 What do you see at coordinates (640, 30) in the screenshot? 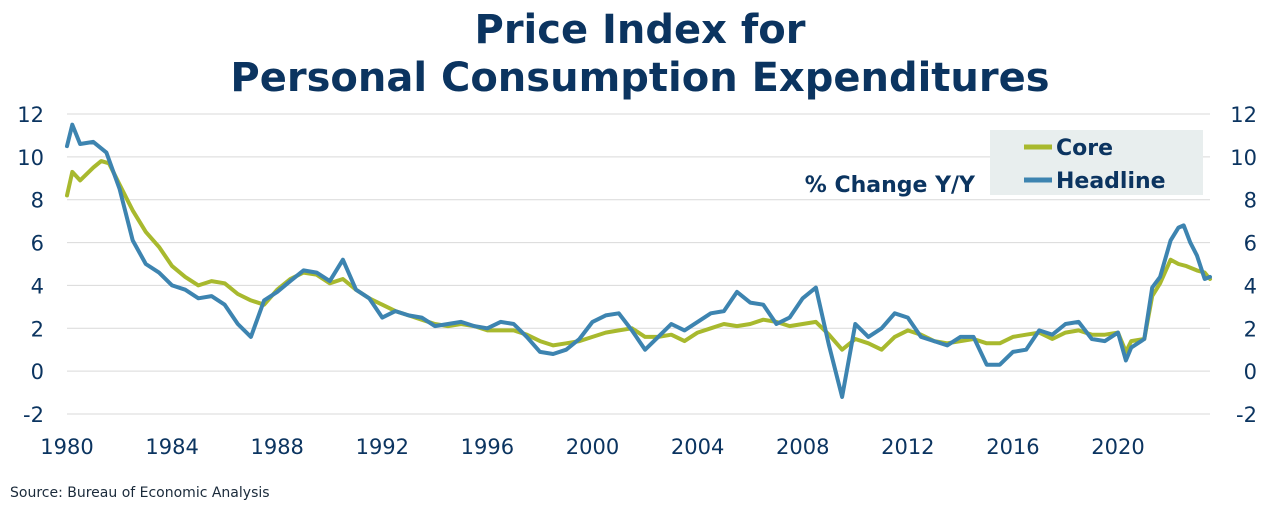
I see `chart-title-line1: Price Index for` at bounding box center [640, 30].